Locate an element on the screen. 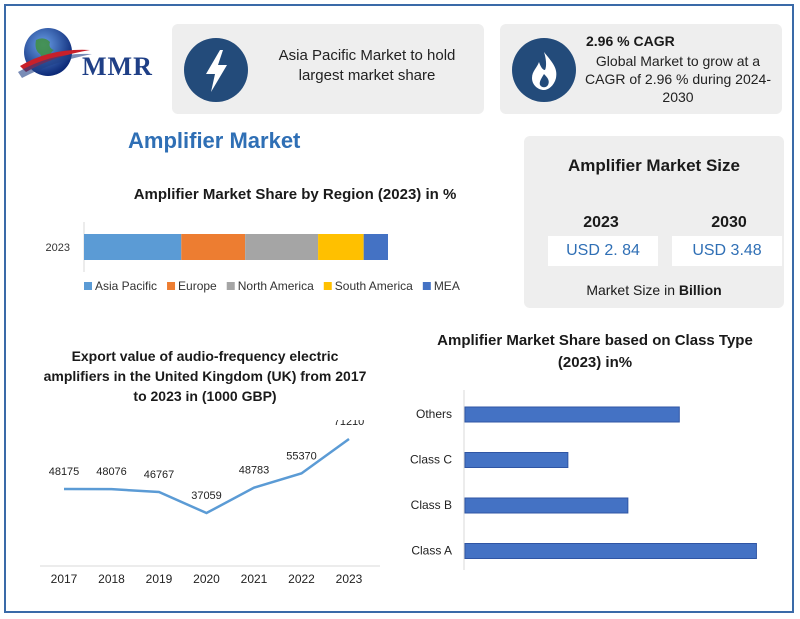 The height and width of the screenshot is (619, 800). data-label: 55370 is located at coordinates (301, 456).